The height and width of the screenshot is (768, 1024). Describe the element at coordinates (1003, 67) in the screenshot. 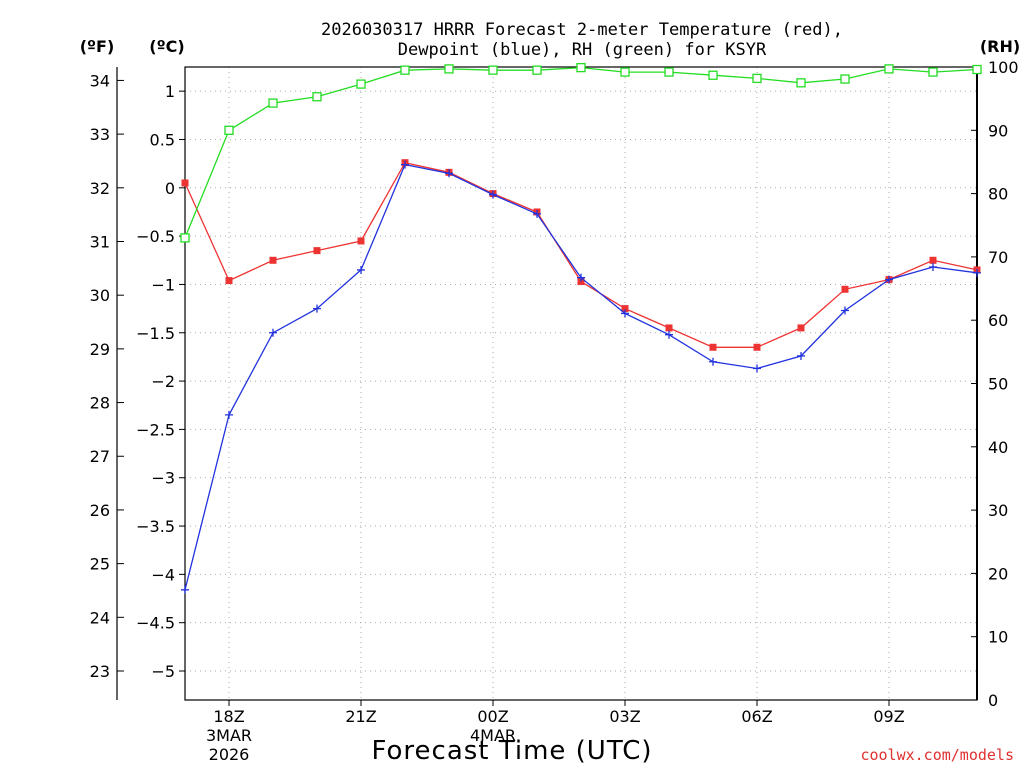

I see `rh-tick-label: 100` at that location.